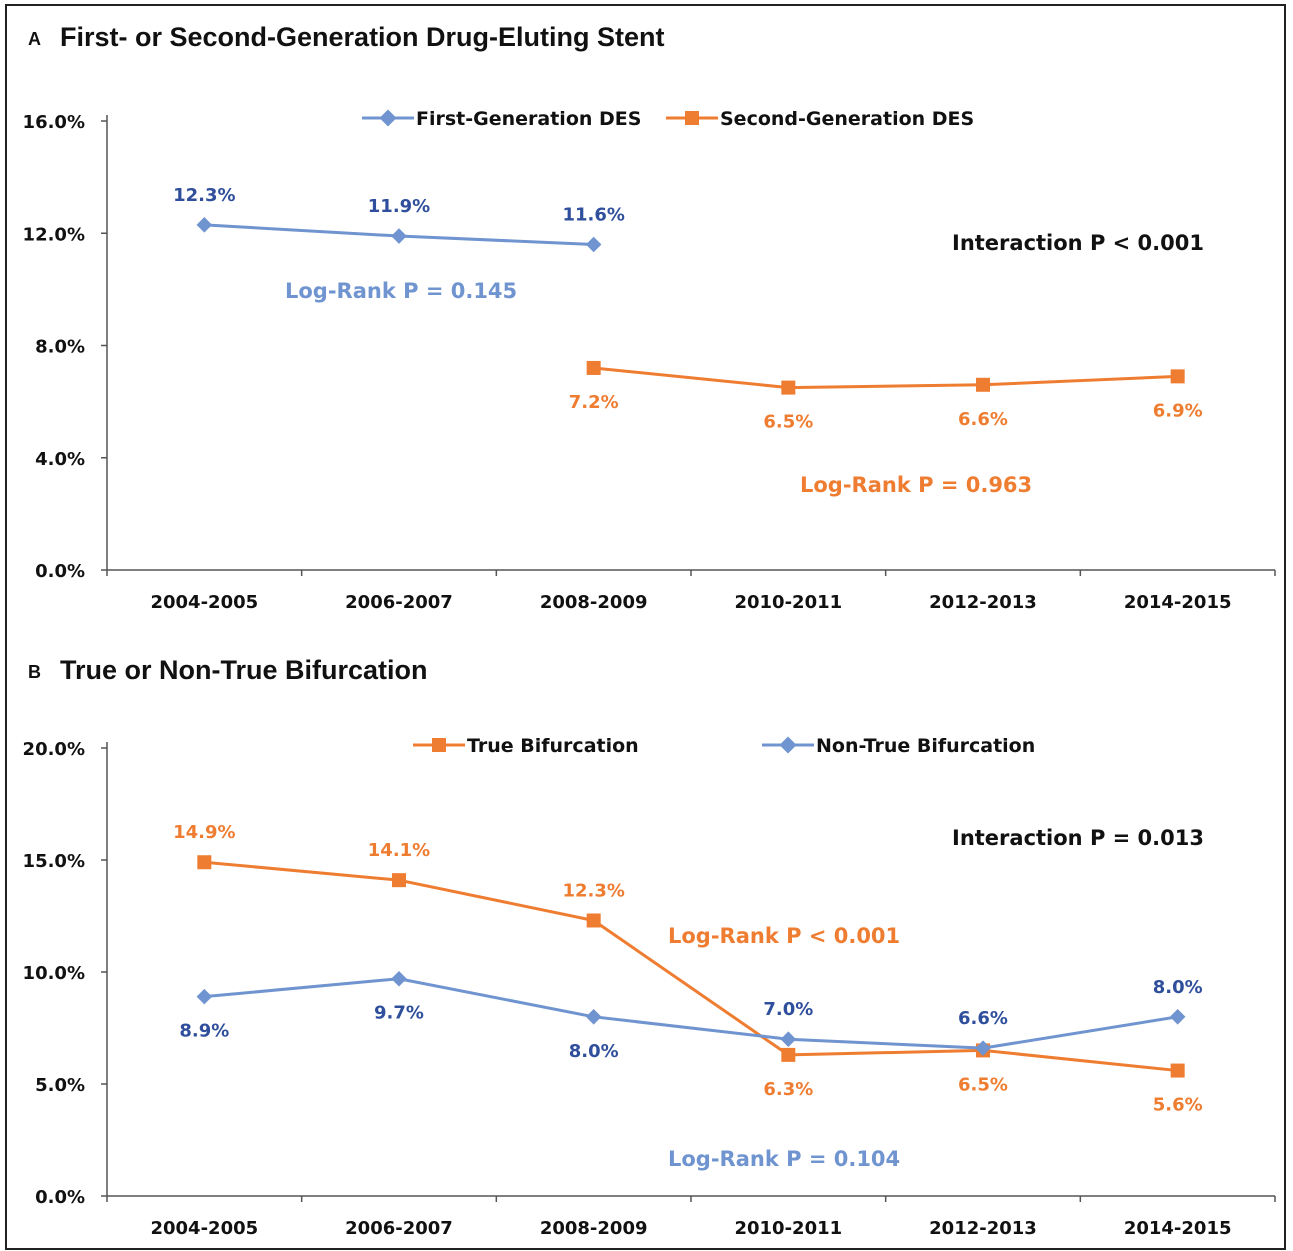  What do you see at coordinates (54, 973) in the screenshot?
I see `y-tick-label: 10.0%` at bounding box center [54, 973].